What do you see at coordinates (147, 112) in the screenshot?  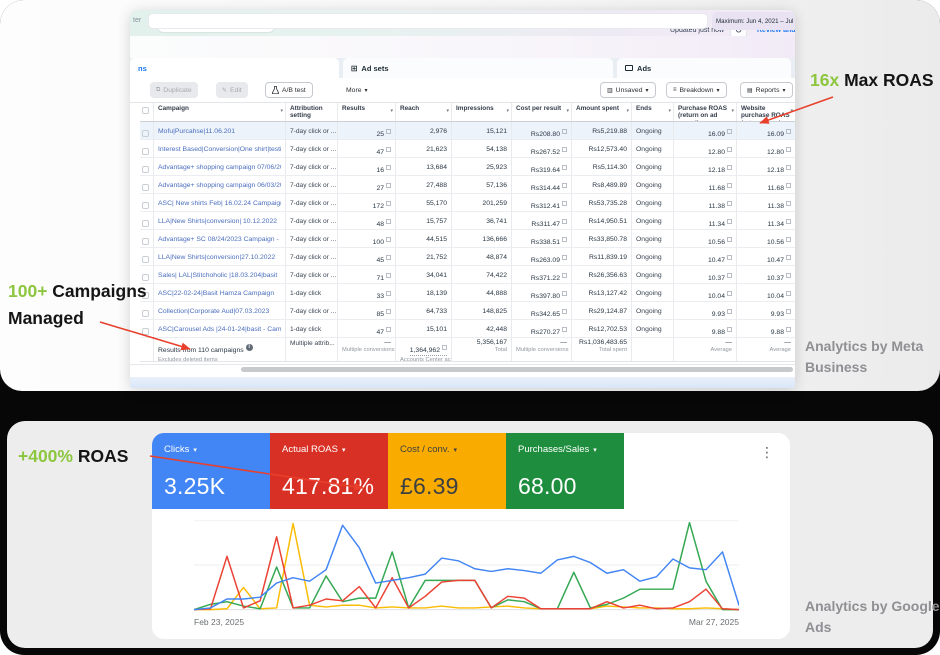 I see `select-all-checkbox` at bounding box center [147, 112].